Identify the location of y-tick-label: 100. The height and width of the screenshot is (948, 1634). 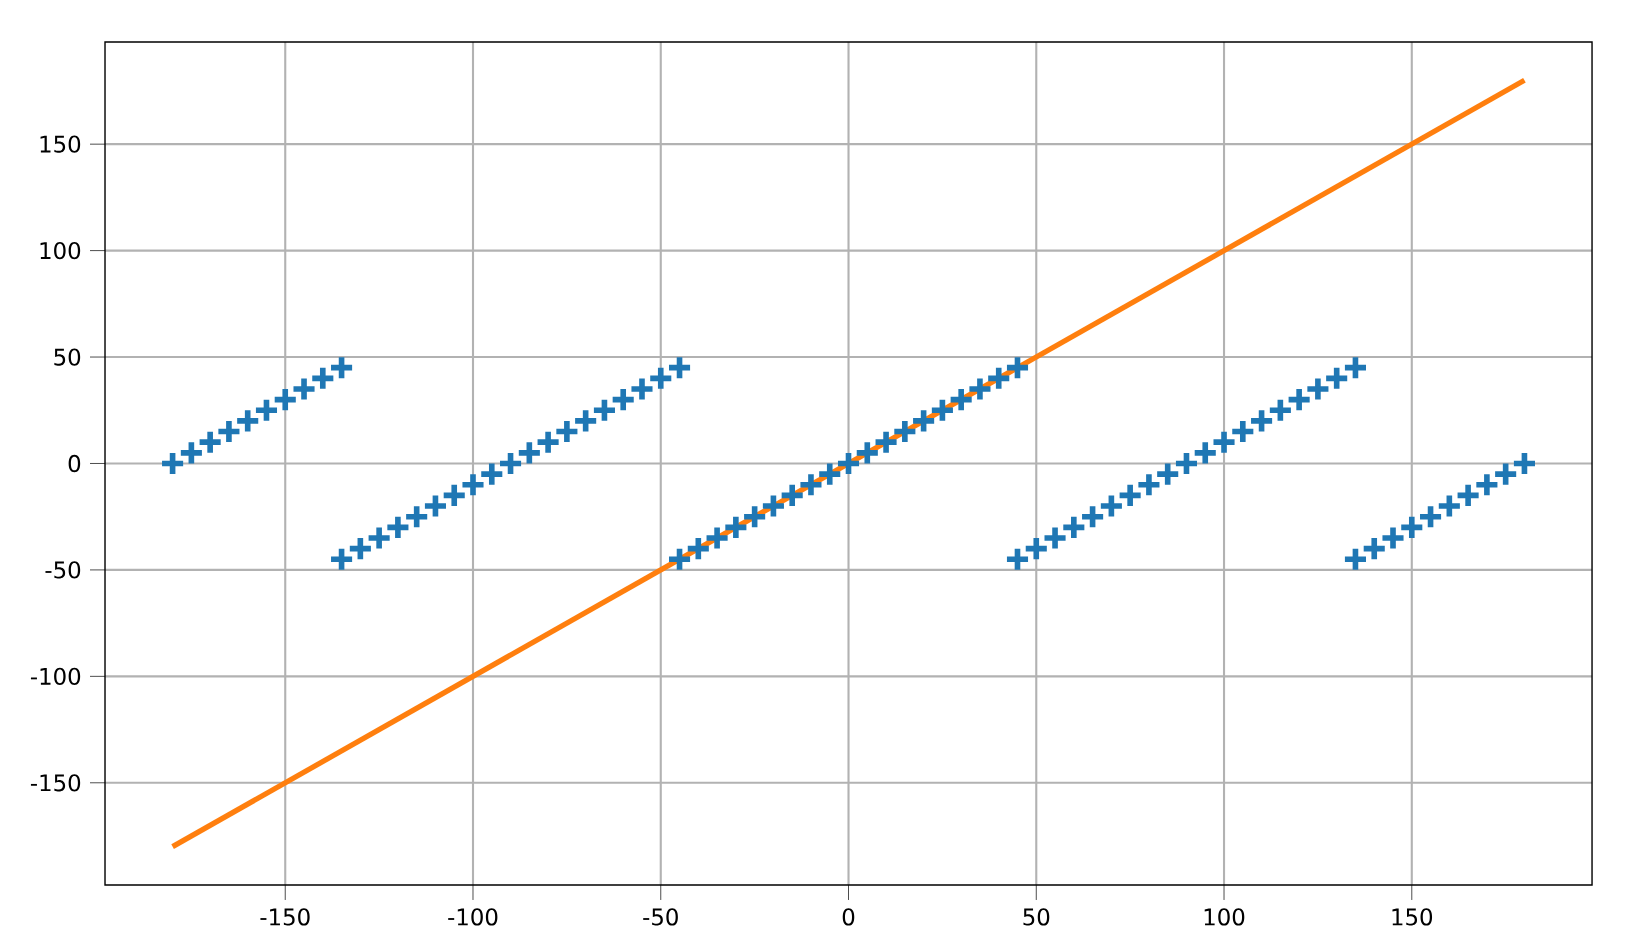
(60, 250).